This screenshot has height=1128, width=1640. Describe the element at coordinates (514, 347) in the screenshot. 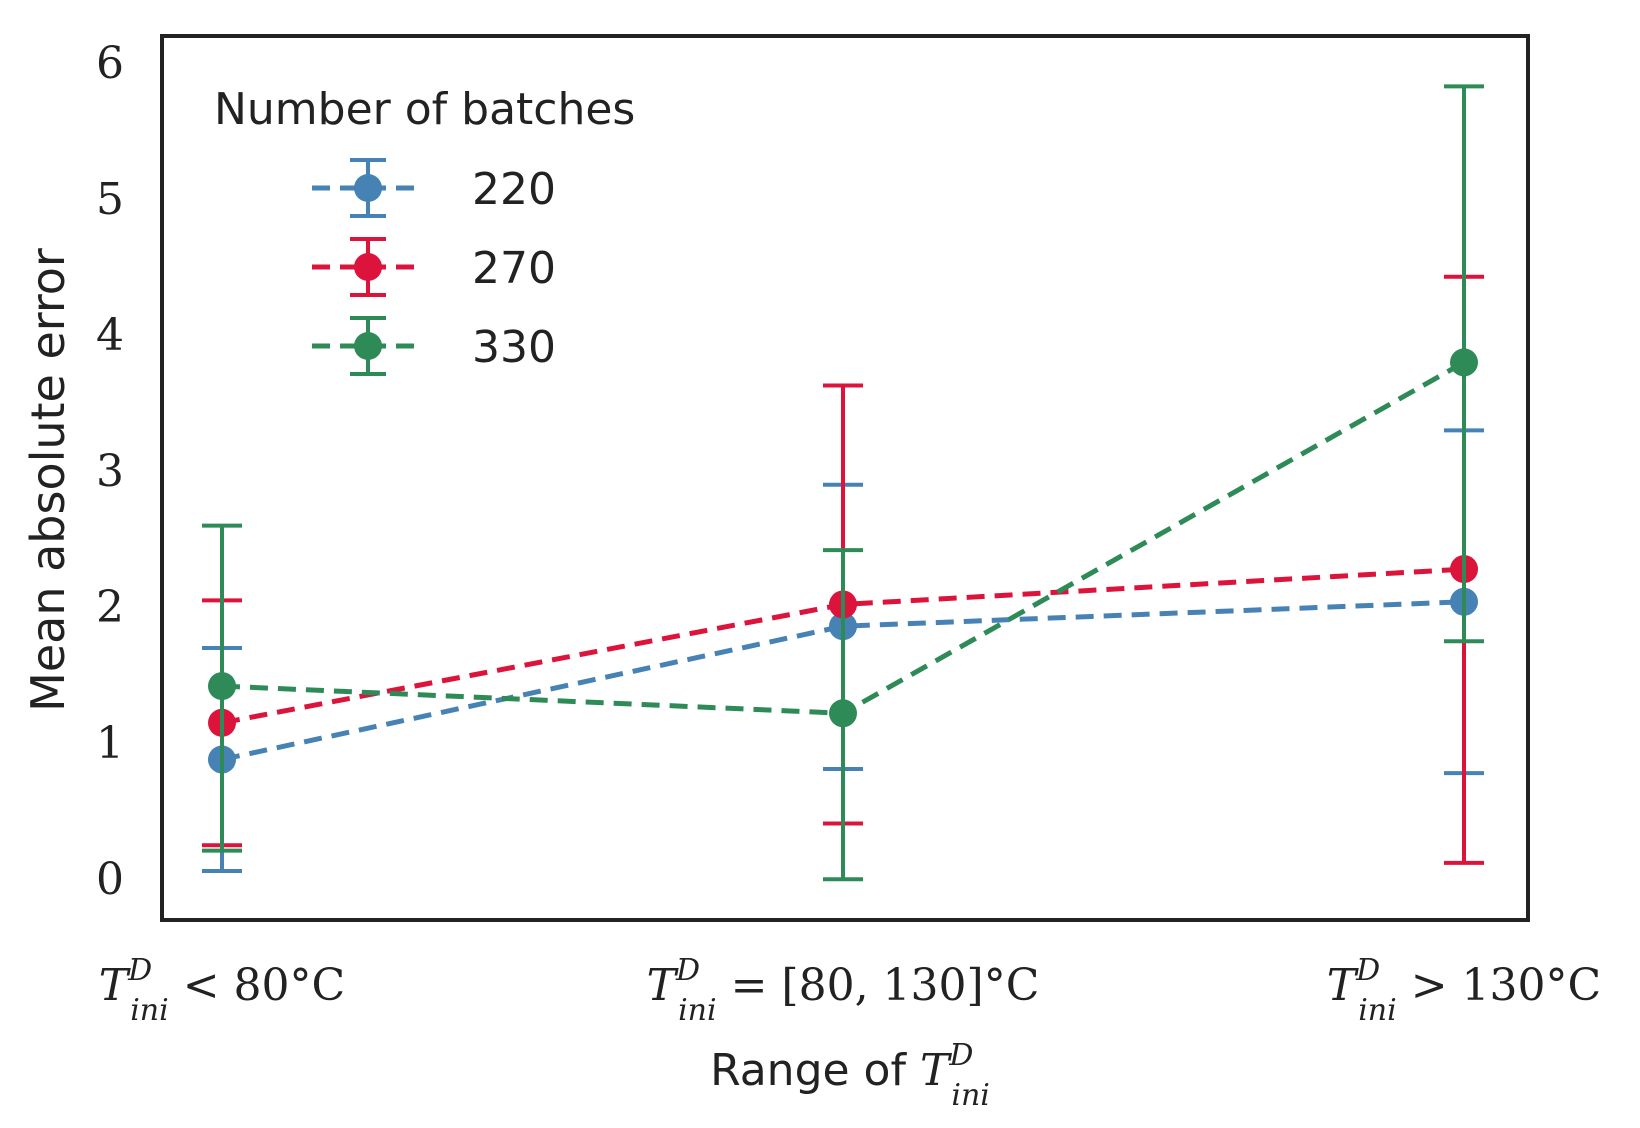

I see `legend-label: 330` at that location.